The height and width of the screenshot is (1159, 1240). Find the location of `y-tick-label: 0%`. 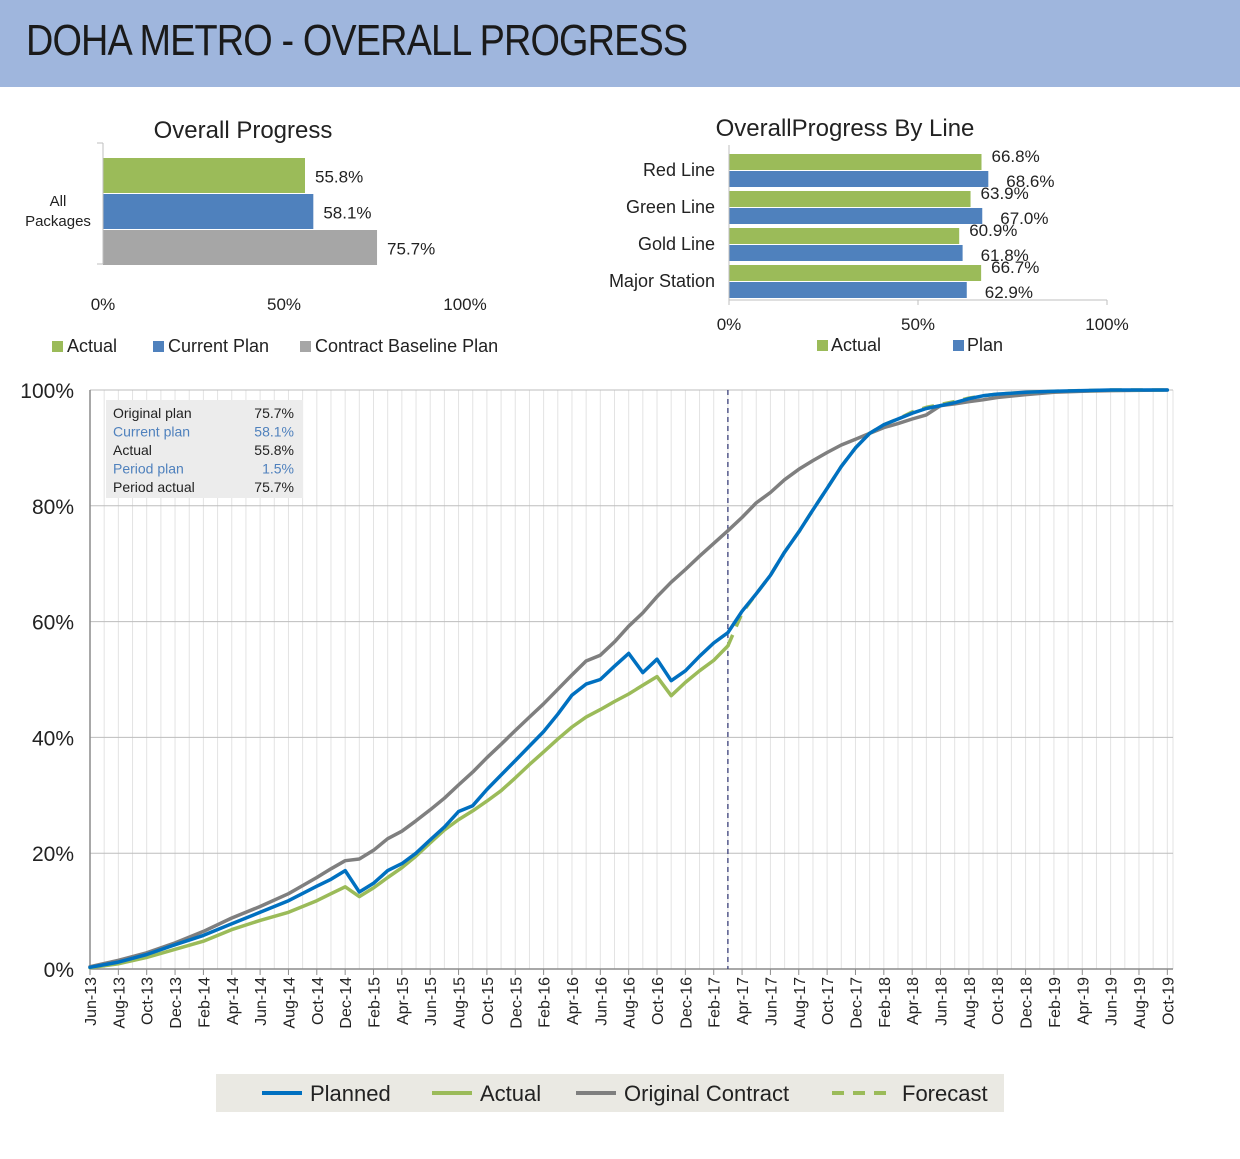

y-tick-label: 0% is located at coordinates (59, 970).